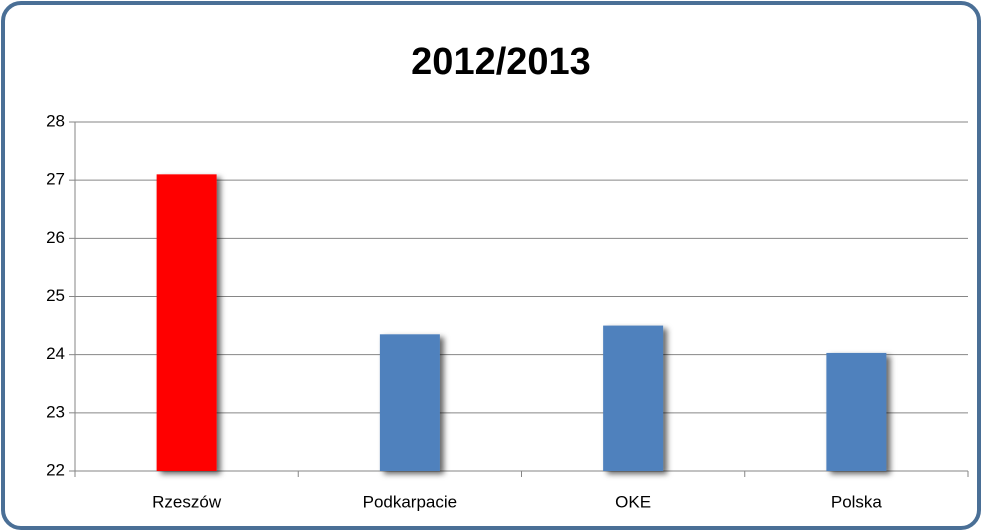 This screenshot has height=531, width=982. I want to click on x-tick-label: OKE, so click(633, 501).